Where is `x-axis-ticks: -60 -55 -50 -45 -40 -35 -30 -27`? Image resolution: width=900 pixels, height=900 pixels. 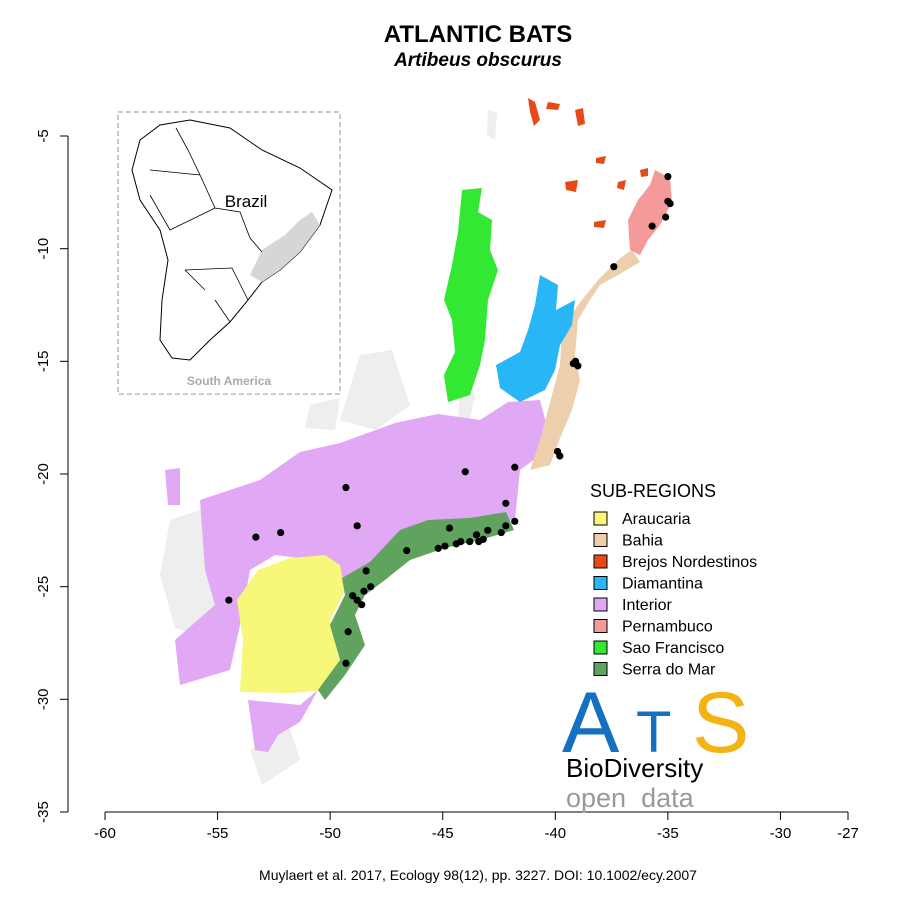 x-axis-ticks: -60 -55 -50 -45 -40 -35 -30 -27 is located at coordinates (476, 827).